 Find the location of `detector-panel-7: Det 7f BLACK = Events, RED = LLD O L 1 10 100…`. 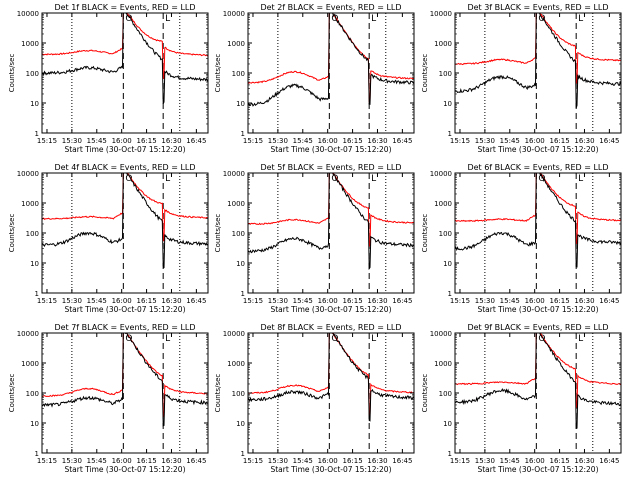

detector-panel-7: Det 7f BLACK = Events, RED = LLD O L 1 10 100… is located at coordinates (108, 398).